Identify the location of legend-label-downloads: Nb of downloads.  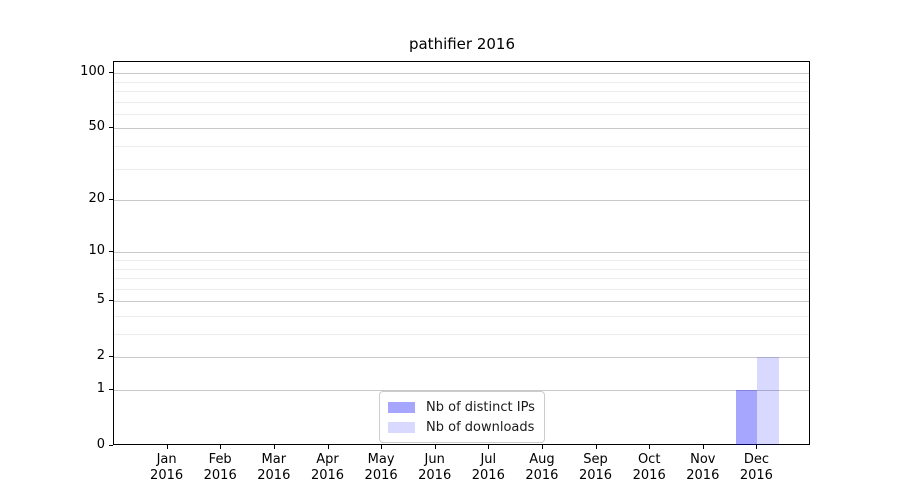
(480, 427).